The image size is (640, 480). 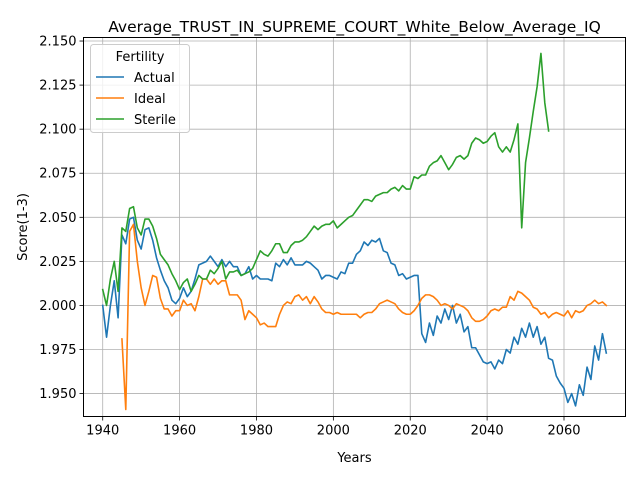 I want to click on y-tick-label: 1.975, so click(x=57, y=350).